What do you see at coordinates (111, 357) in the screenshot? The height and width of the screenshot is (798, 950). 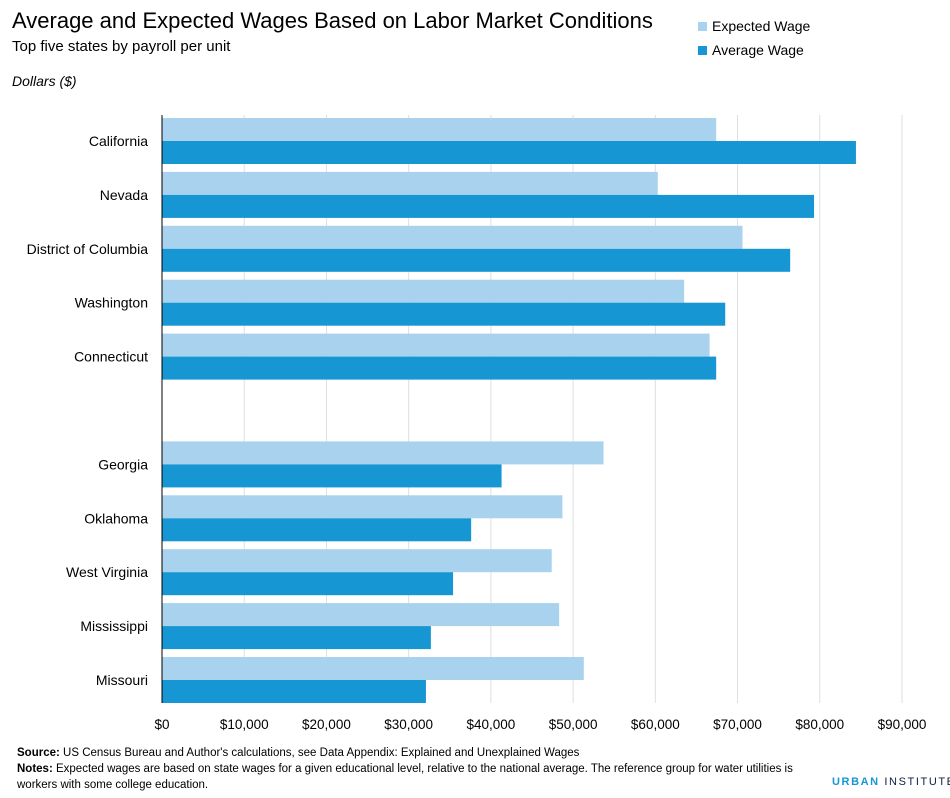 I see `category-label-connecticut: Connecticut` at bounding box center [111, 357].